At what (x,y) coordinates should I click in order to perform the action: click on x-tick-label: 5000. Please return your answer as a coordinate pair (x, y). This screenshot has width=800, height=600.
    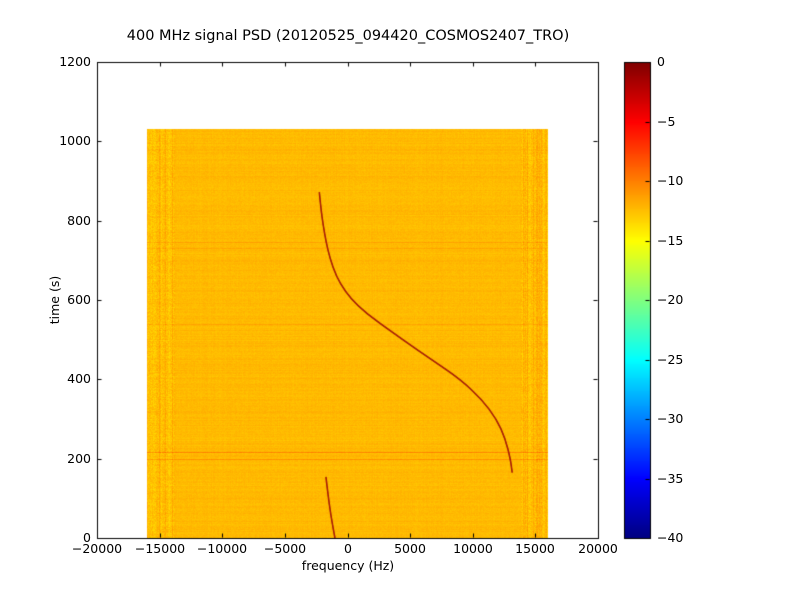
    Looking at the image, I should click on (410, 548).